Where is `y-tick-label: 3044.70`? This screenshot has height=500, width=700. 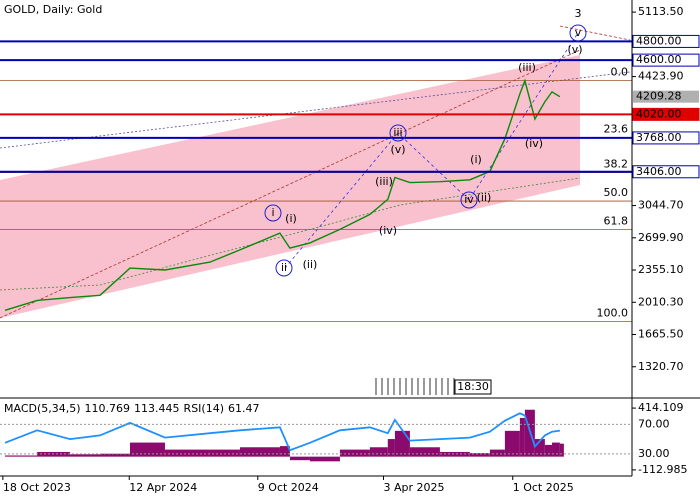
y-tick-label: 3044.70 is located at coordinates (661, 205).